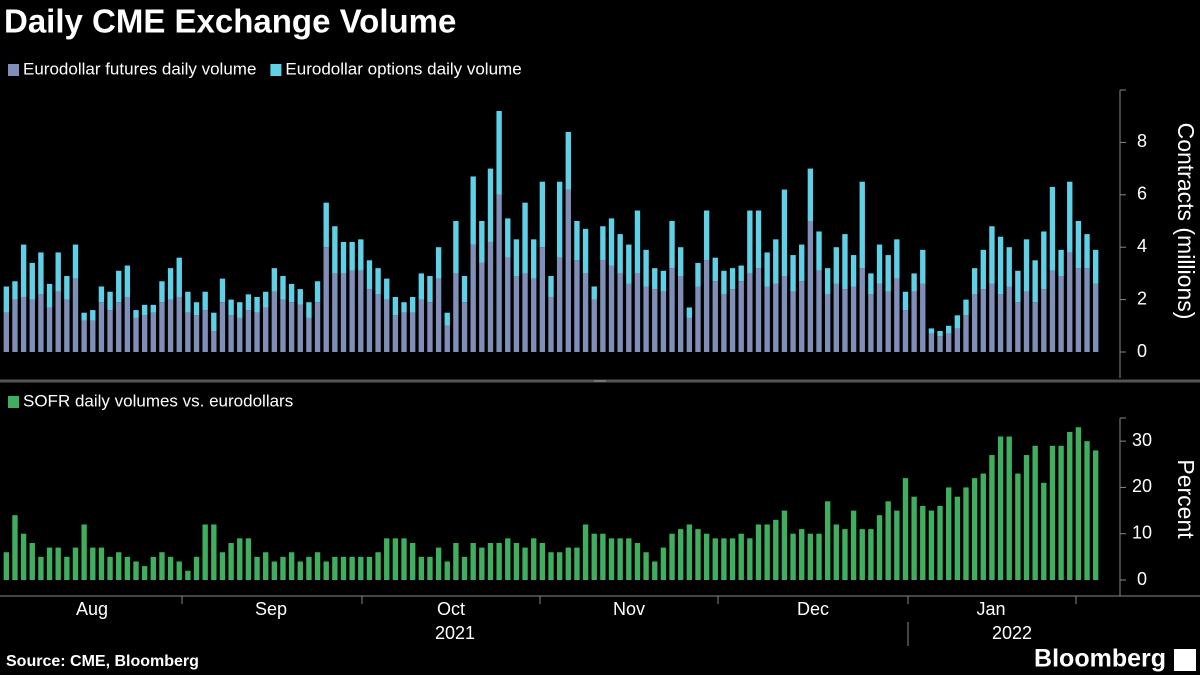 Image resolution: width=1200 pixels, height=675 pixels. Describe the element at coordinates (92, 609) in the screenshot. I see `x-month-label: Aug` at that location.